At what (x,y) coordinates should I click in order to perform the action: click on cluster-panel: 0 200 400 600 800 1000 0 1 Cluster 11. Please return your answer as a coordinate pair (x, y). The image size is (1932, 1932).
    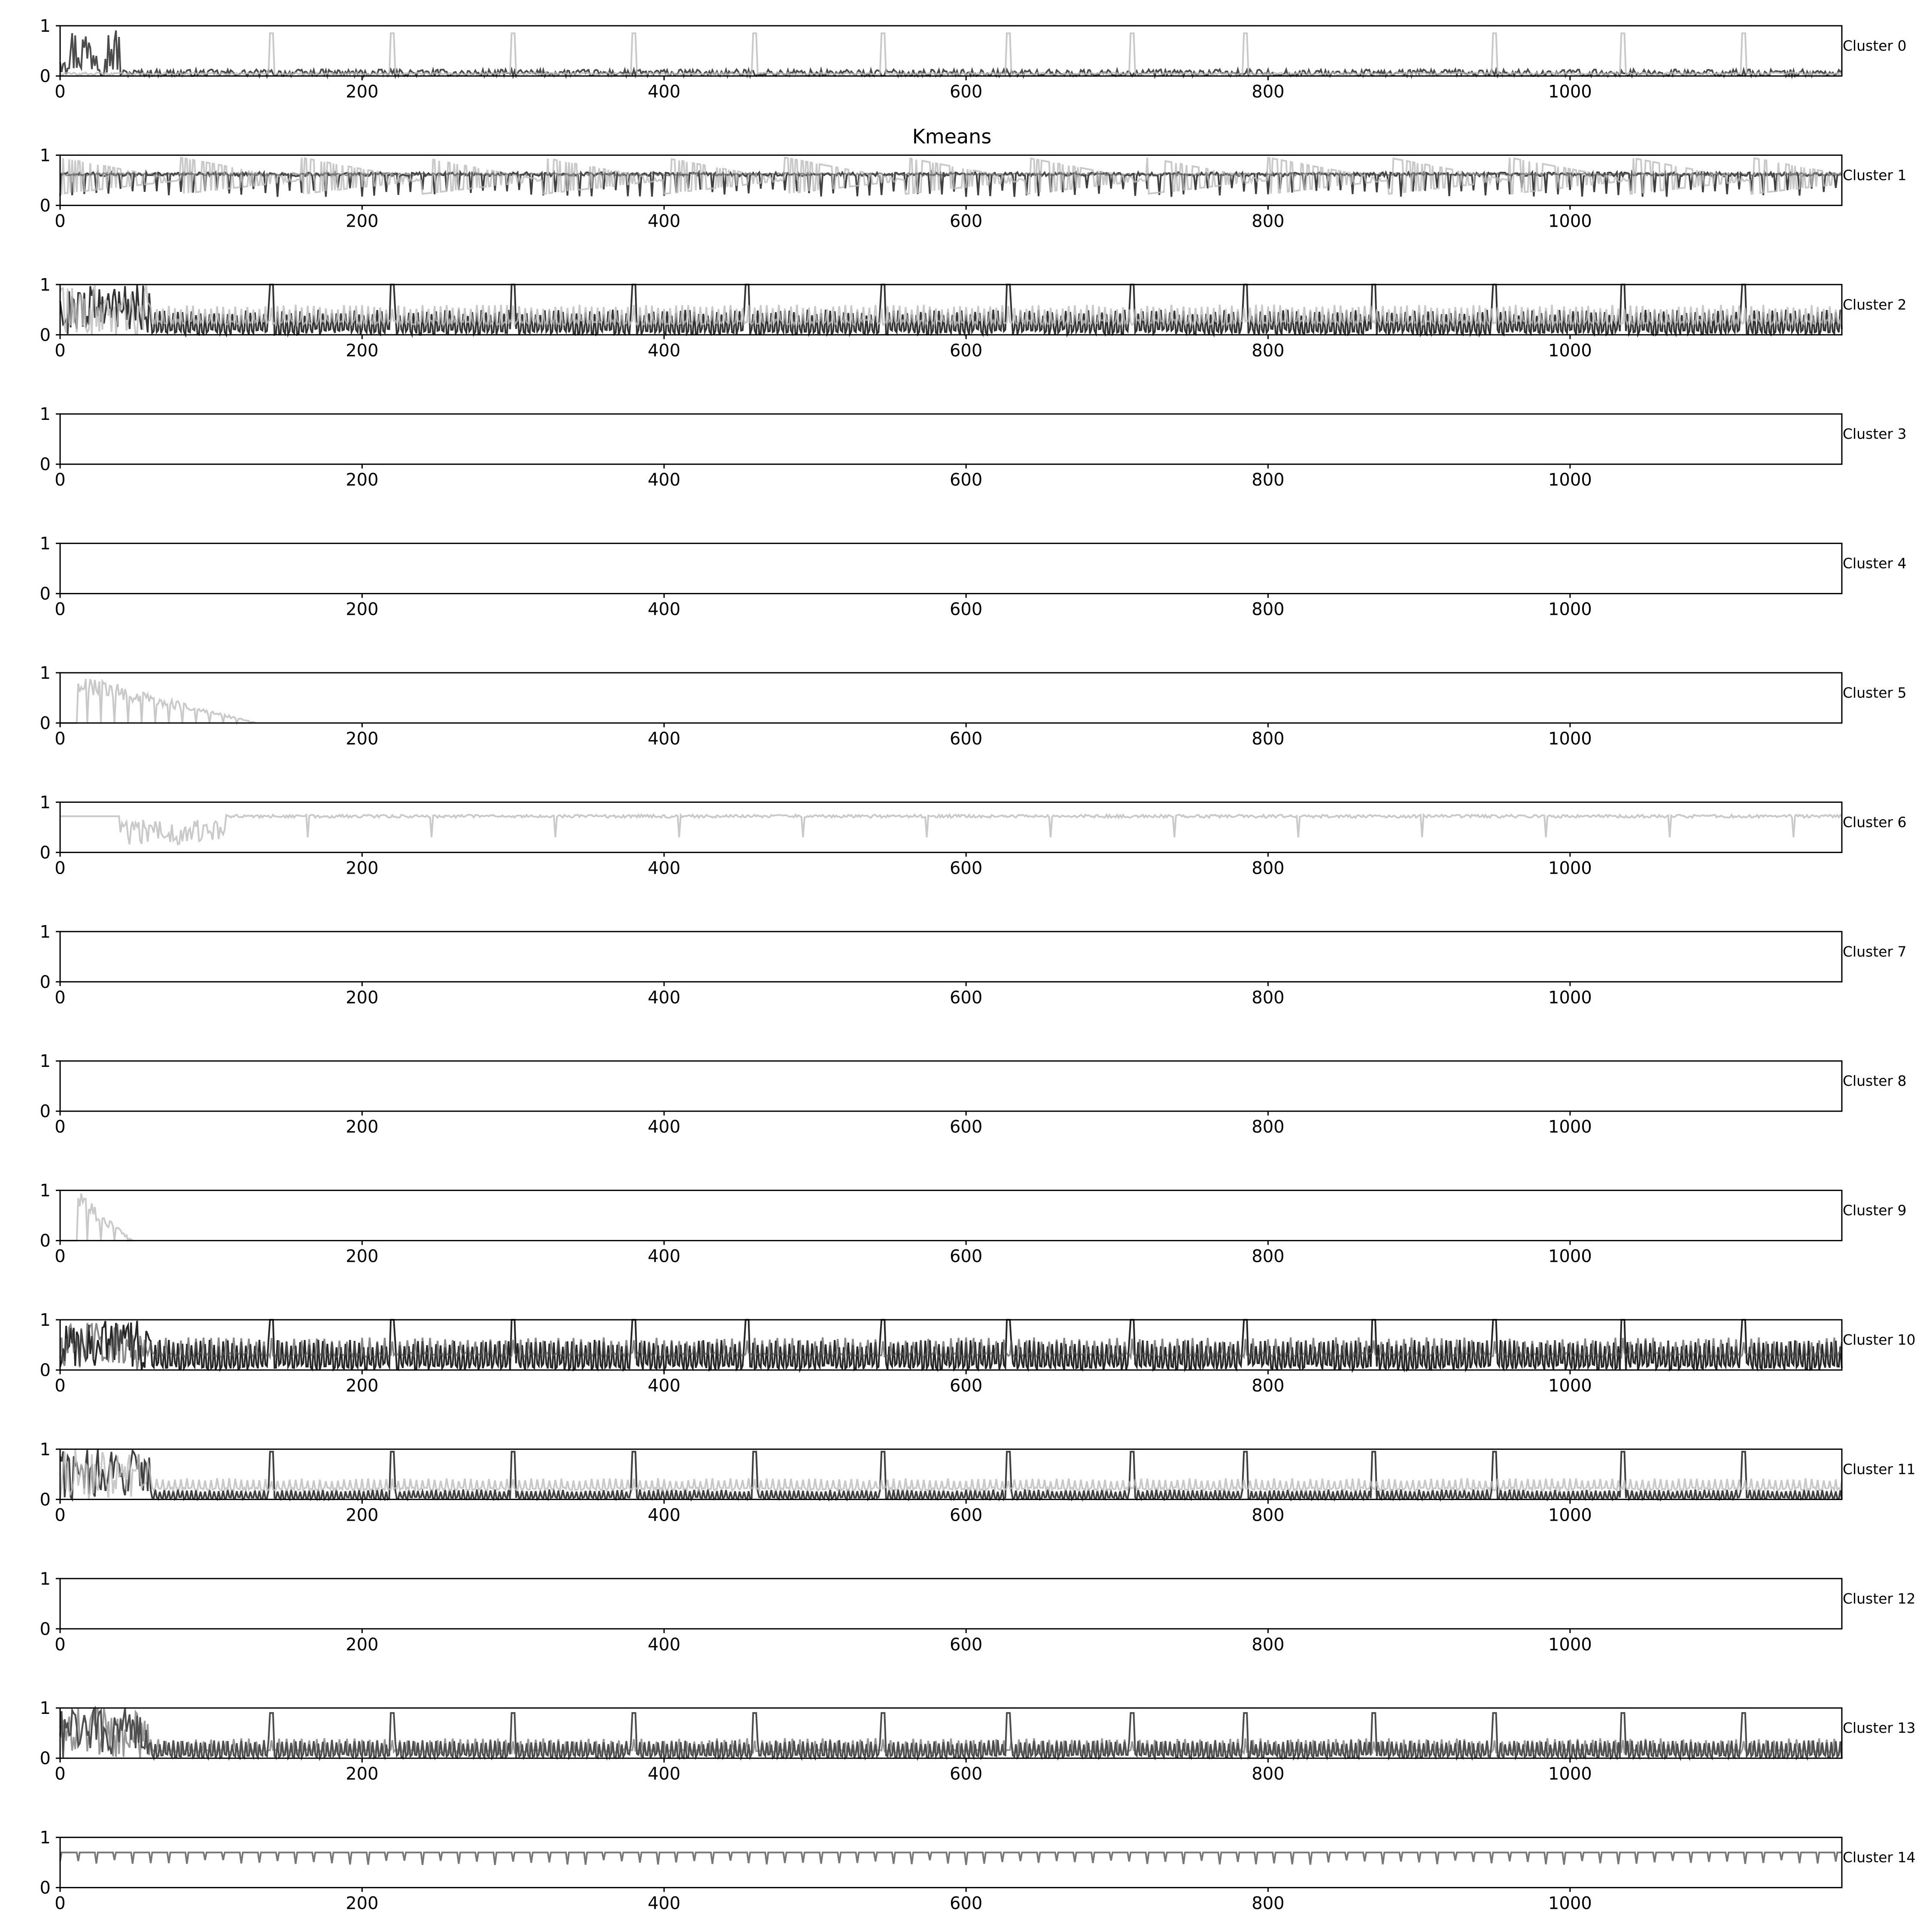
    Looking at the image, I should click on (978, 1482).